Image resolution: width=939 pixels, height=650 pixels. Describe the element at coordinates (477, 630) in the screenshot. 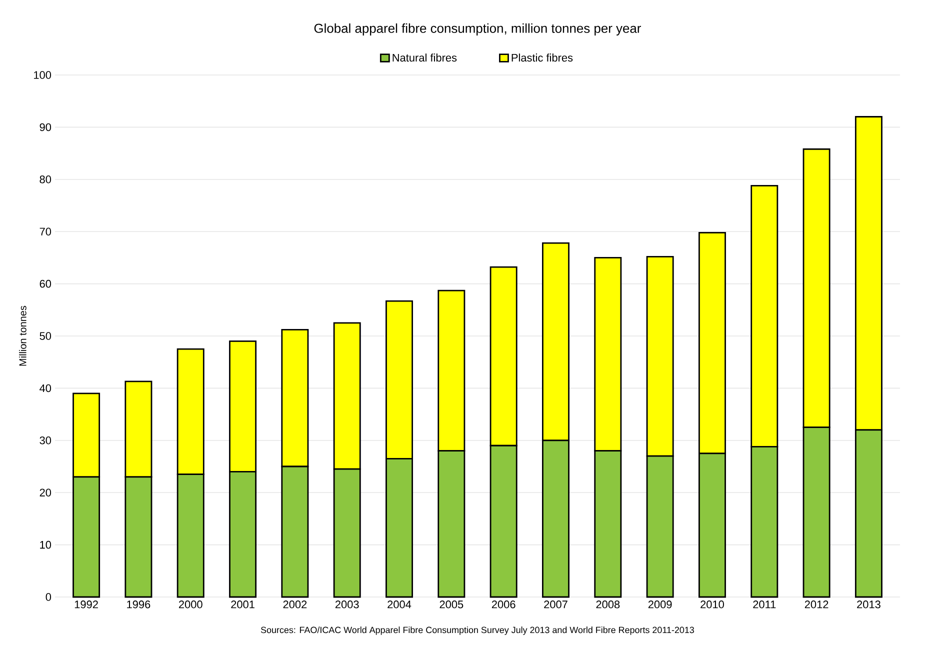

I see `source-note: Sources: FAO/ICAC World Apparel Fibre Consumption Survey July 2013 and World Fibre Reports 2011-2013` at that location.